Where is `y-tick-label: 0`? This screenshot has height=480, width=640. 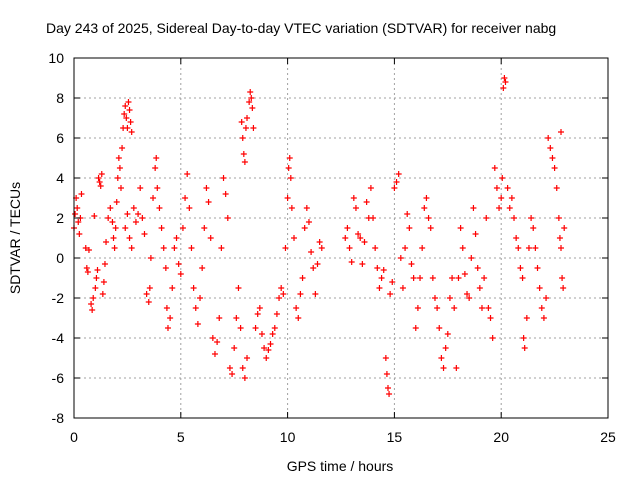
y-tick-label: 0 is located at coordinates (60, 258).